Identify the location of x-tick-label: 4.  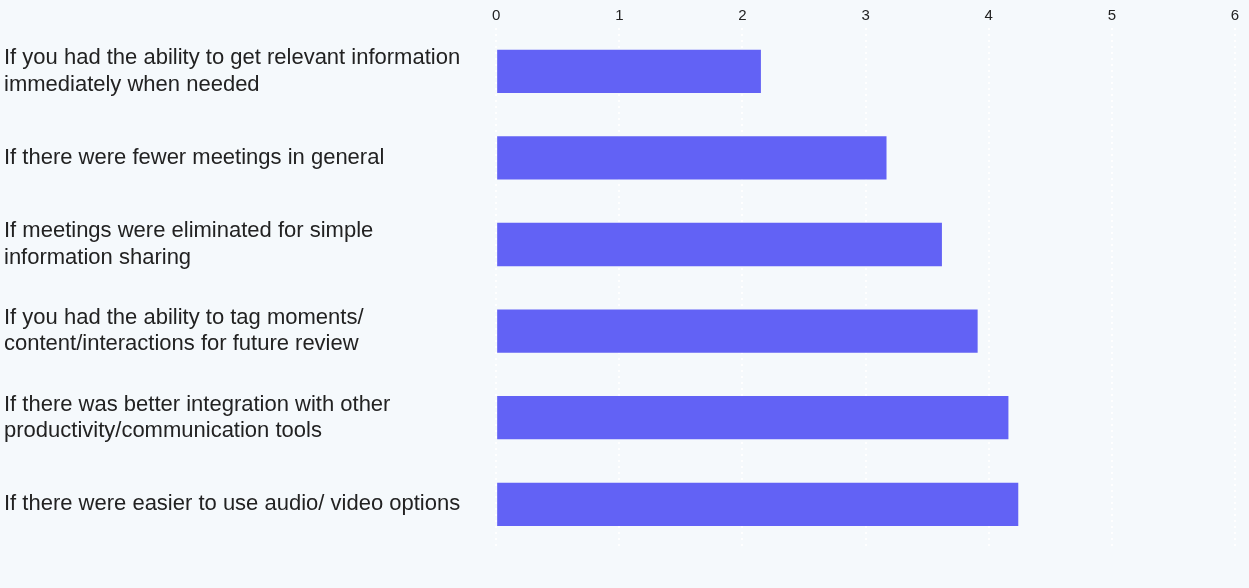
(988, 15).